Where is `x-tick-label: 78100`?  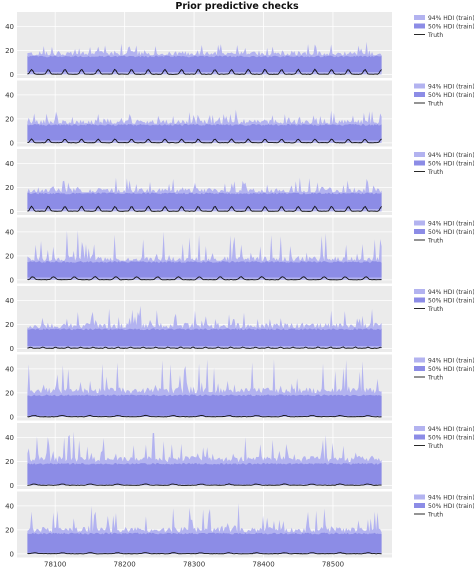 x-tick-label: 78100 is located at coordinates (55, 564).